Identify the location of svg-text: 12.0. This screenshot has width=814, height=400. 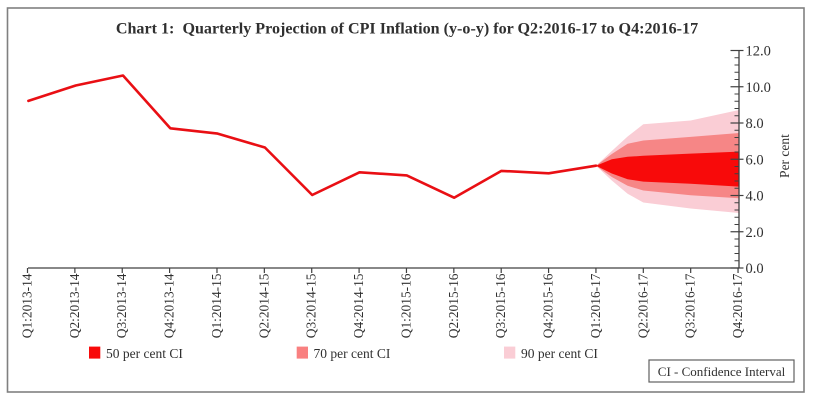
(758, 52).